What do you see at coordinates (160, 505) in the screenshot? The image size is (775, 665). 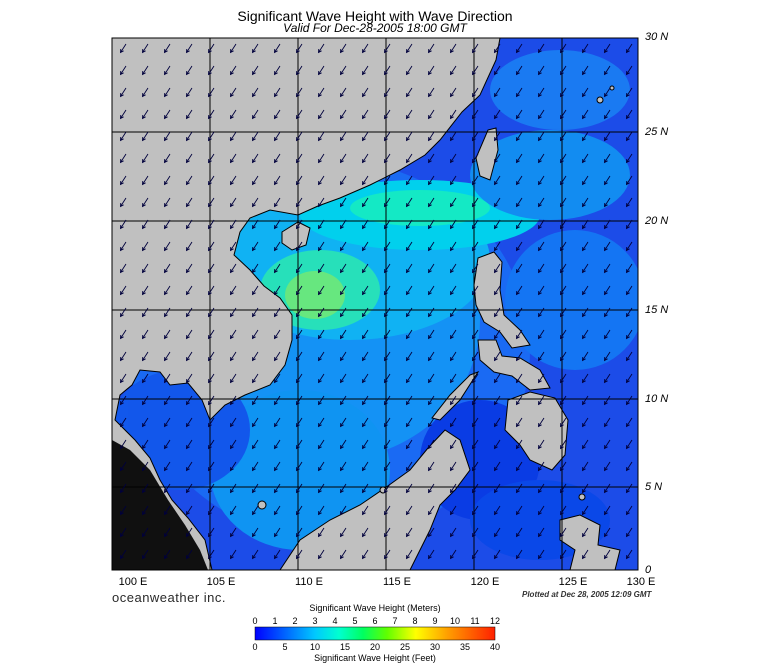 I see `land-malay-peninsula` at bounding box center [160, 505].